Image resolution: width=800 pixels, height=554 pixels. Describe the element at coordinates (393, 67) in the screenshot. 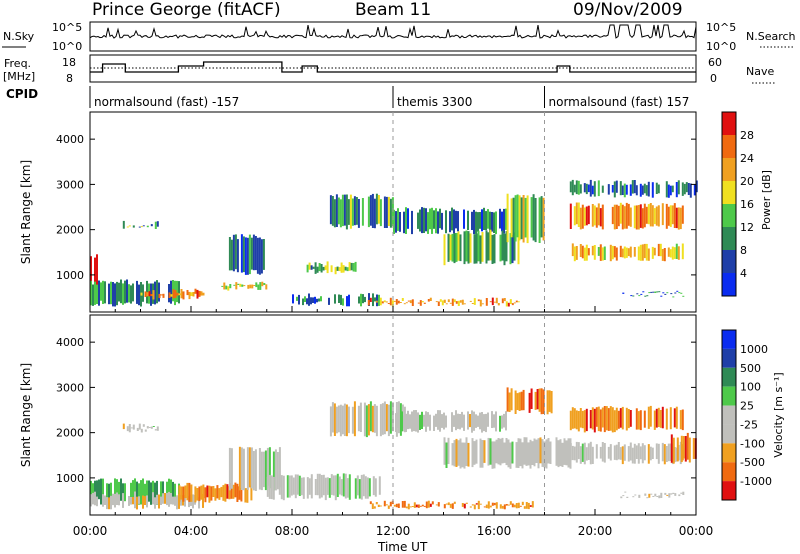

I see `freq-series-line` at that location.